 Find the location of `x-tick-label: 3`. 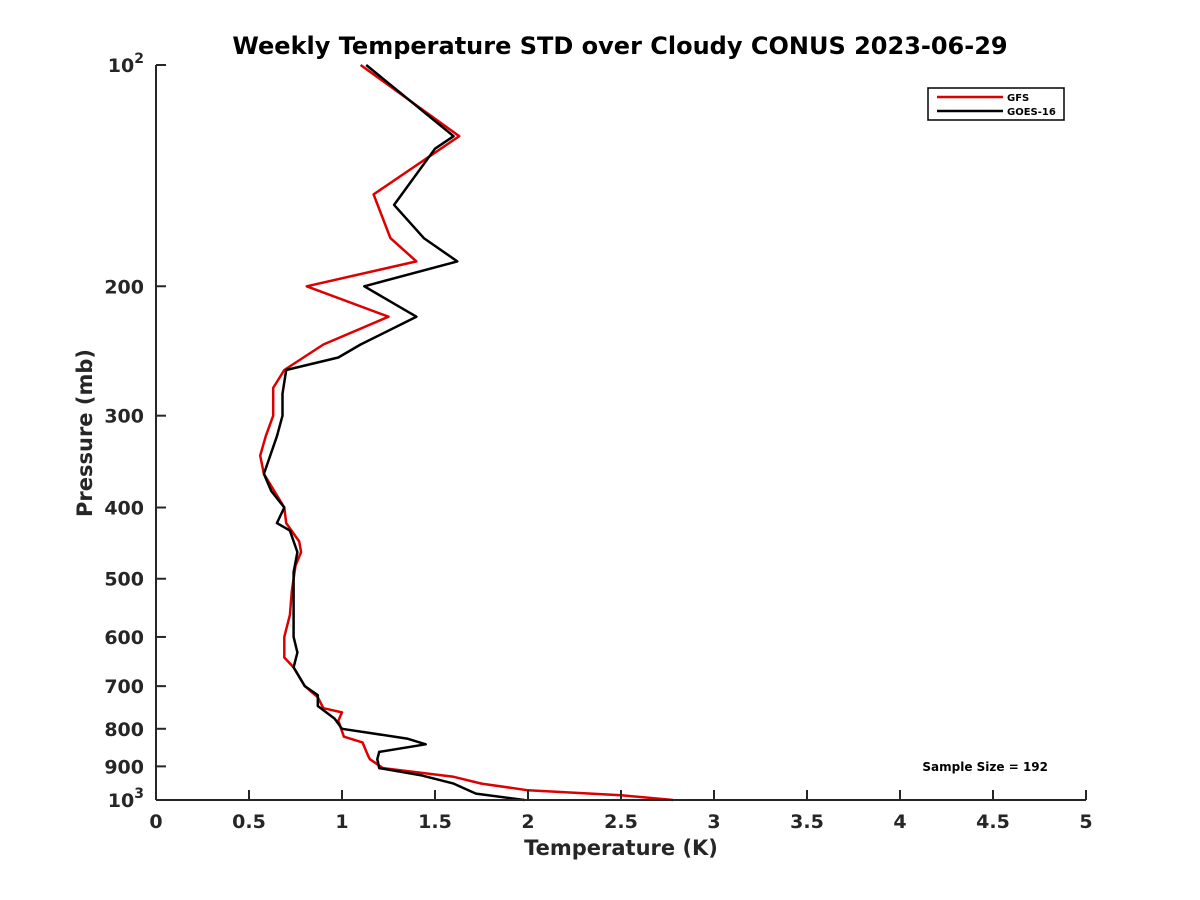

x-tick-label: 3 is located at coordinates (713, 822).